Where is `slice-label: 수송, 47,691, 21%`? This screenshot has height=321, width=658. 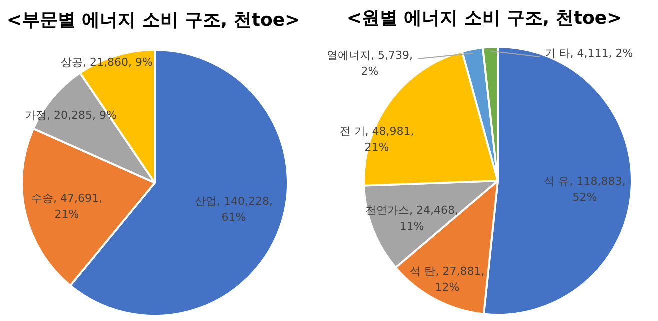
slice-label: 수송, 47,691, 21% is located at coordinates (66, 206).